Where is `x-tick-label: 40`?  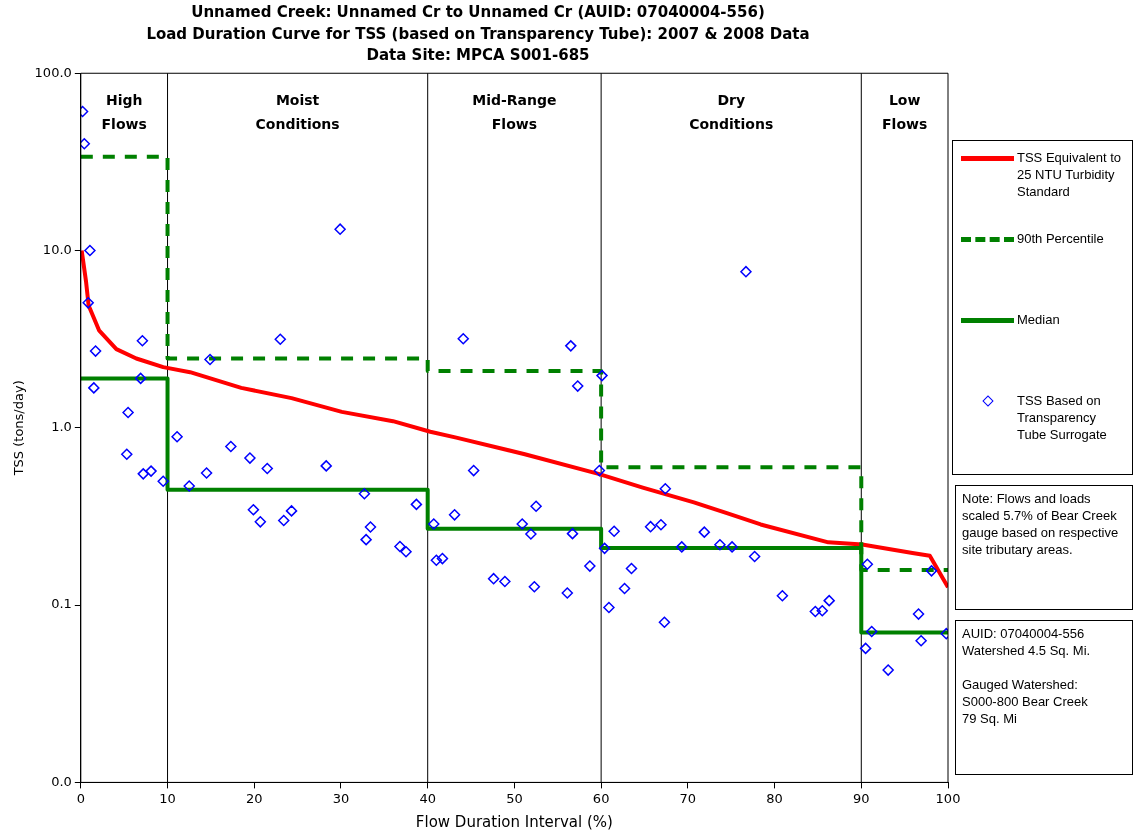 x-tick-label: 40 is located at coordinates (427, 798).